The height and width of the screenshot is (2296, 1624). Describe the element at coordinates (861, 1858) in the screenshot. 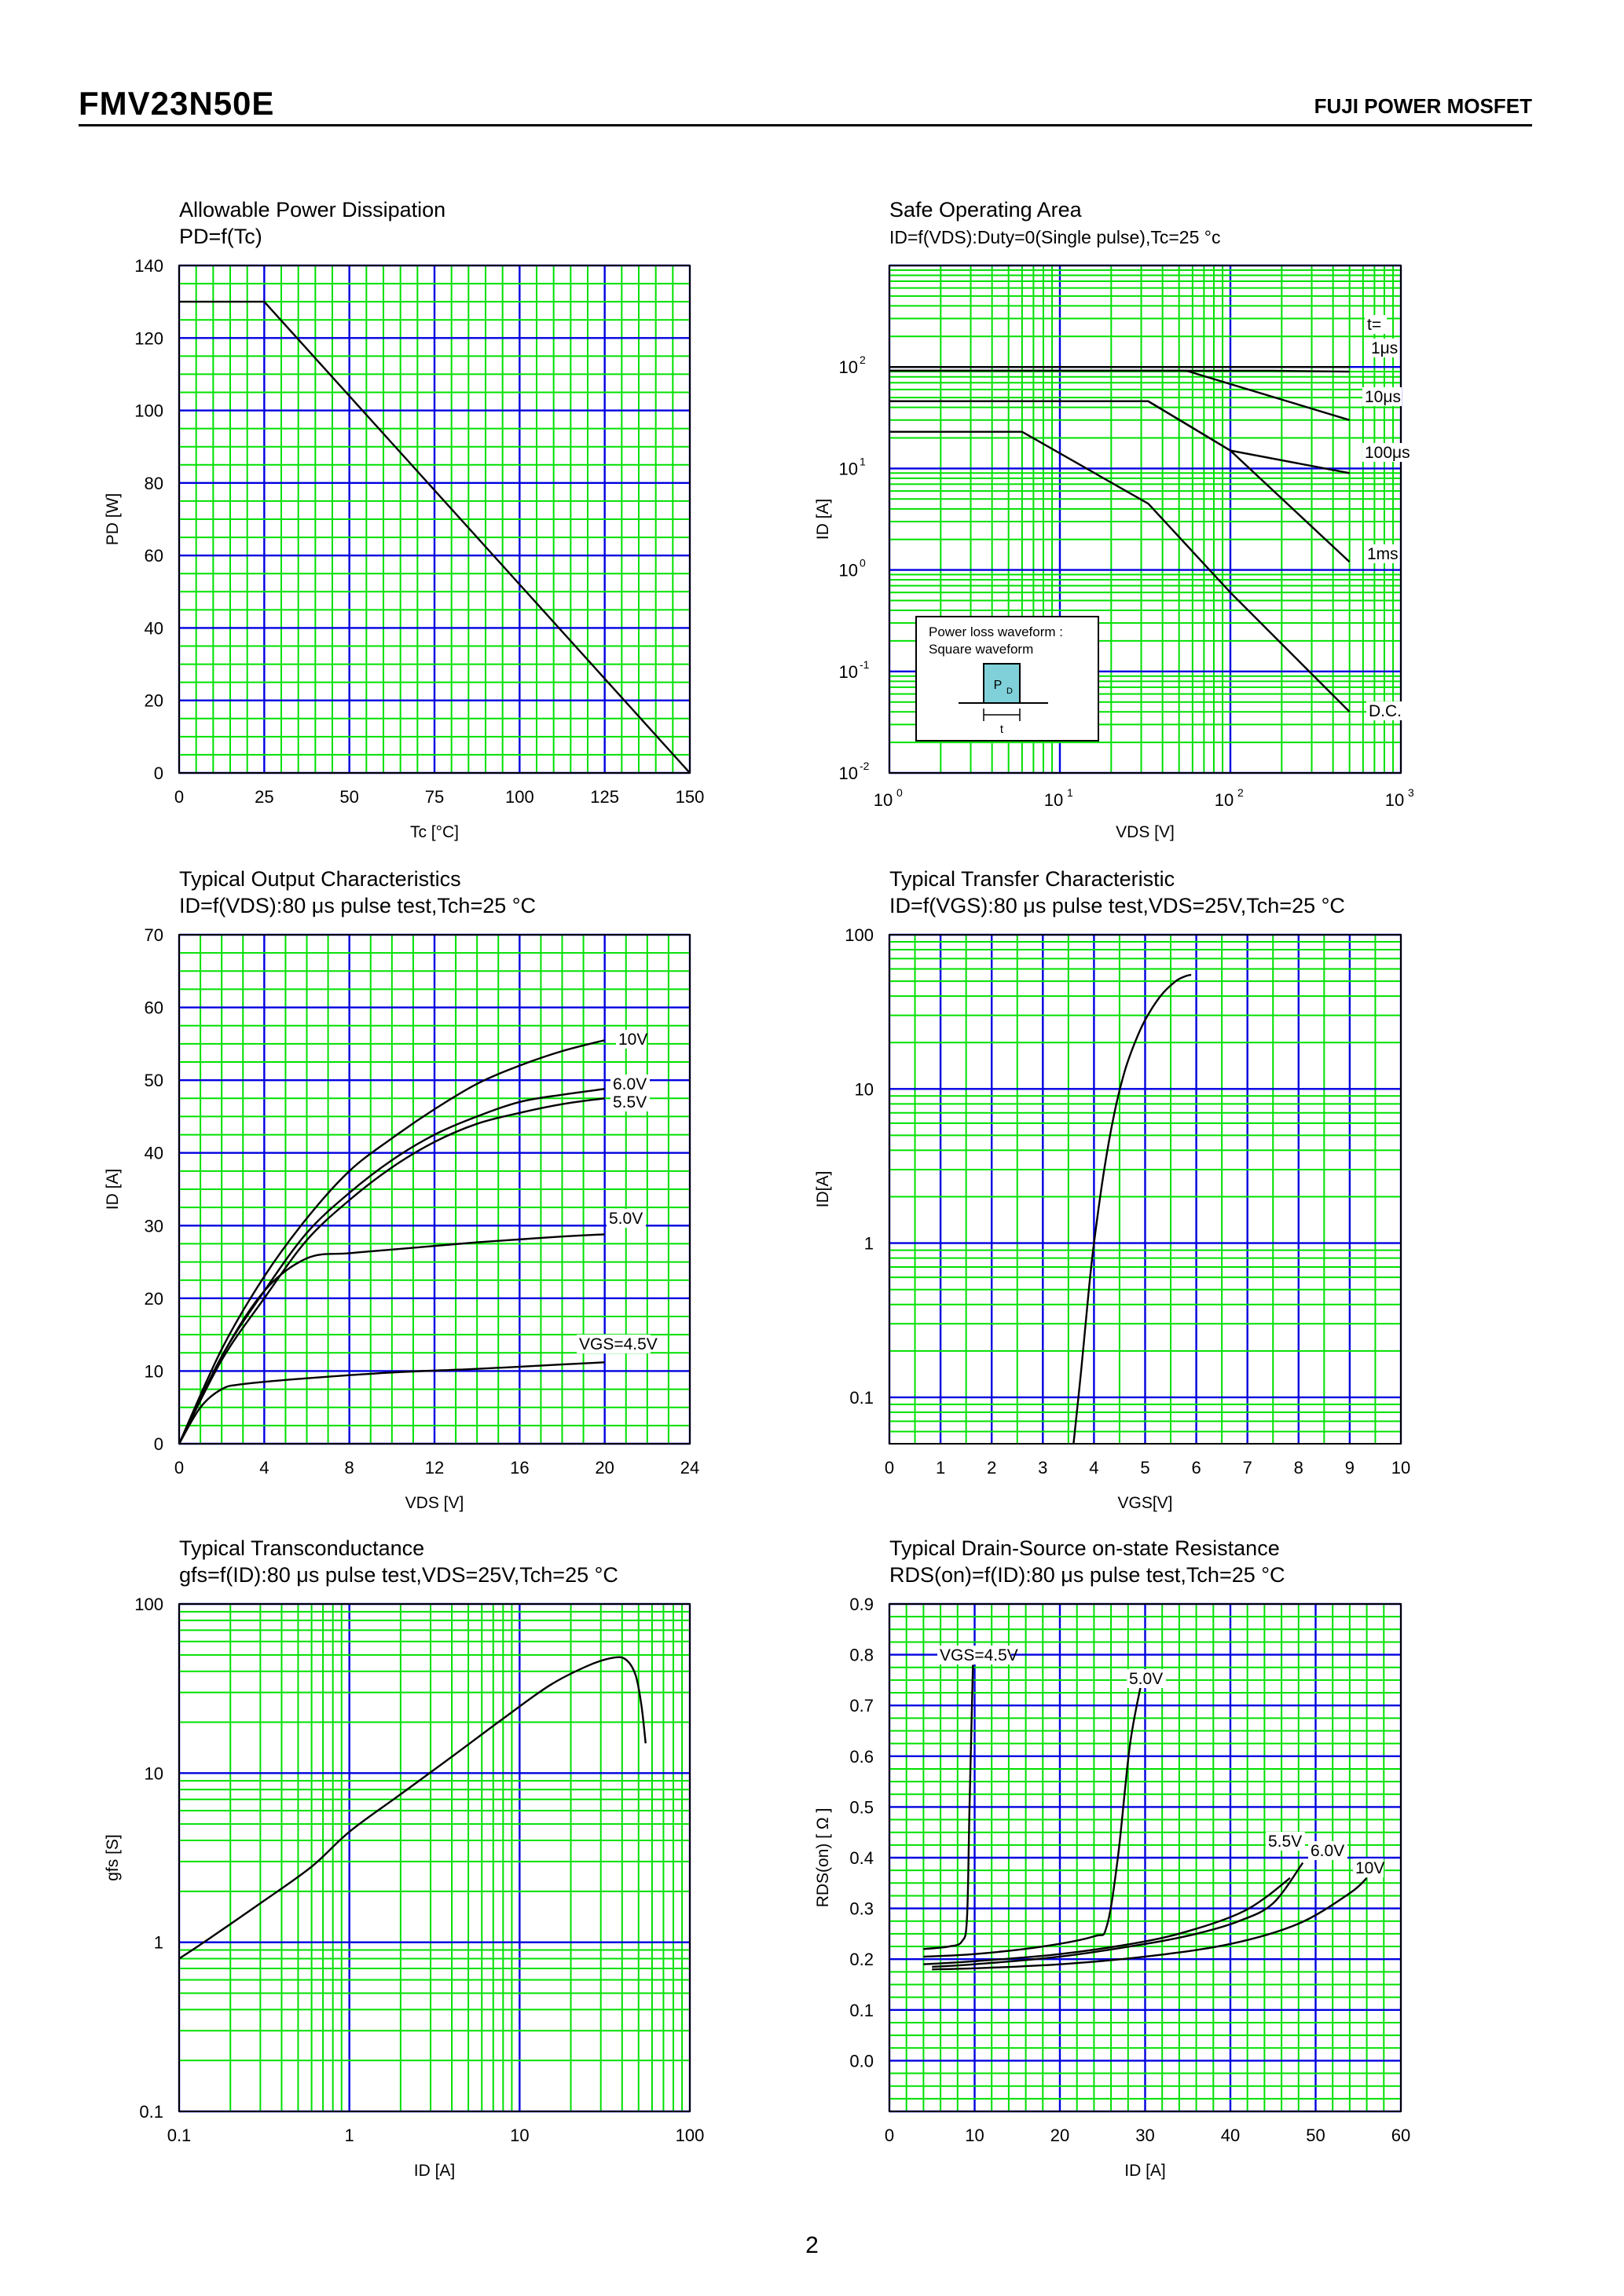

I see `y-tick-label: 0.4` at that location.